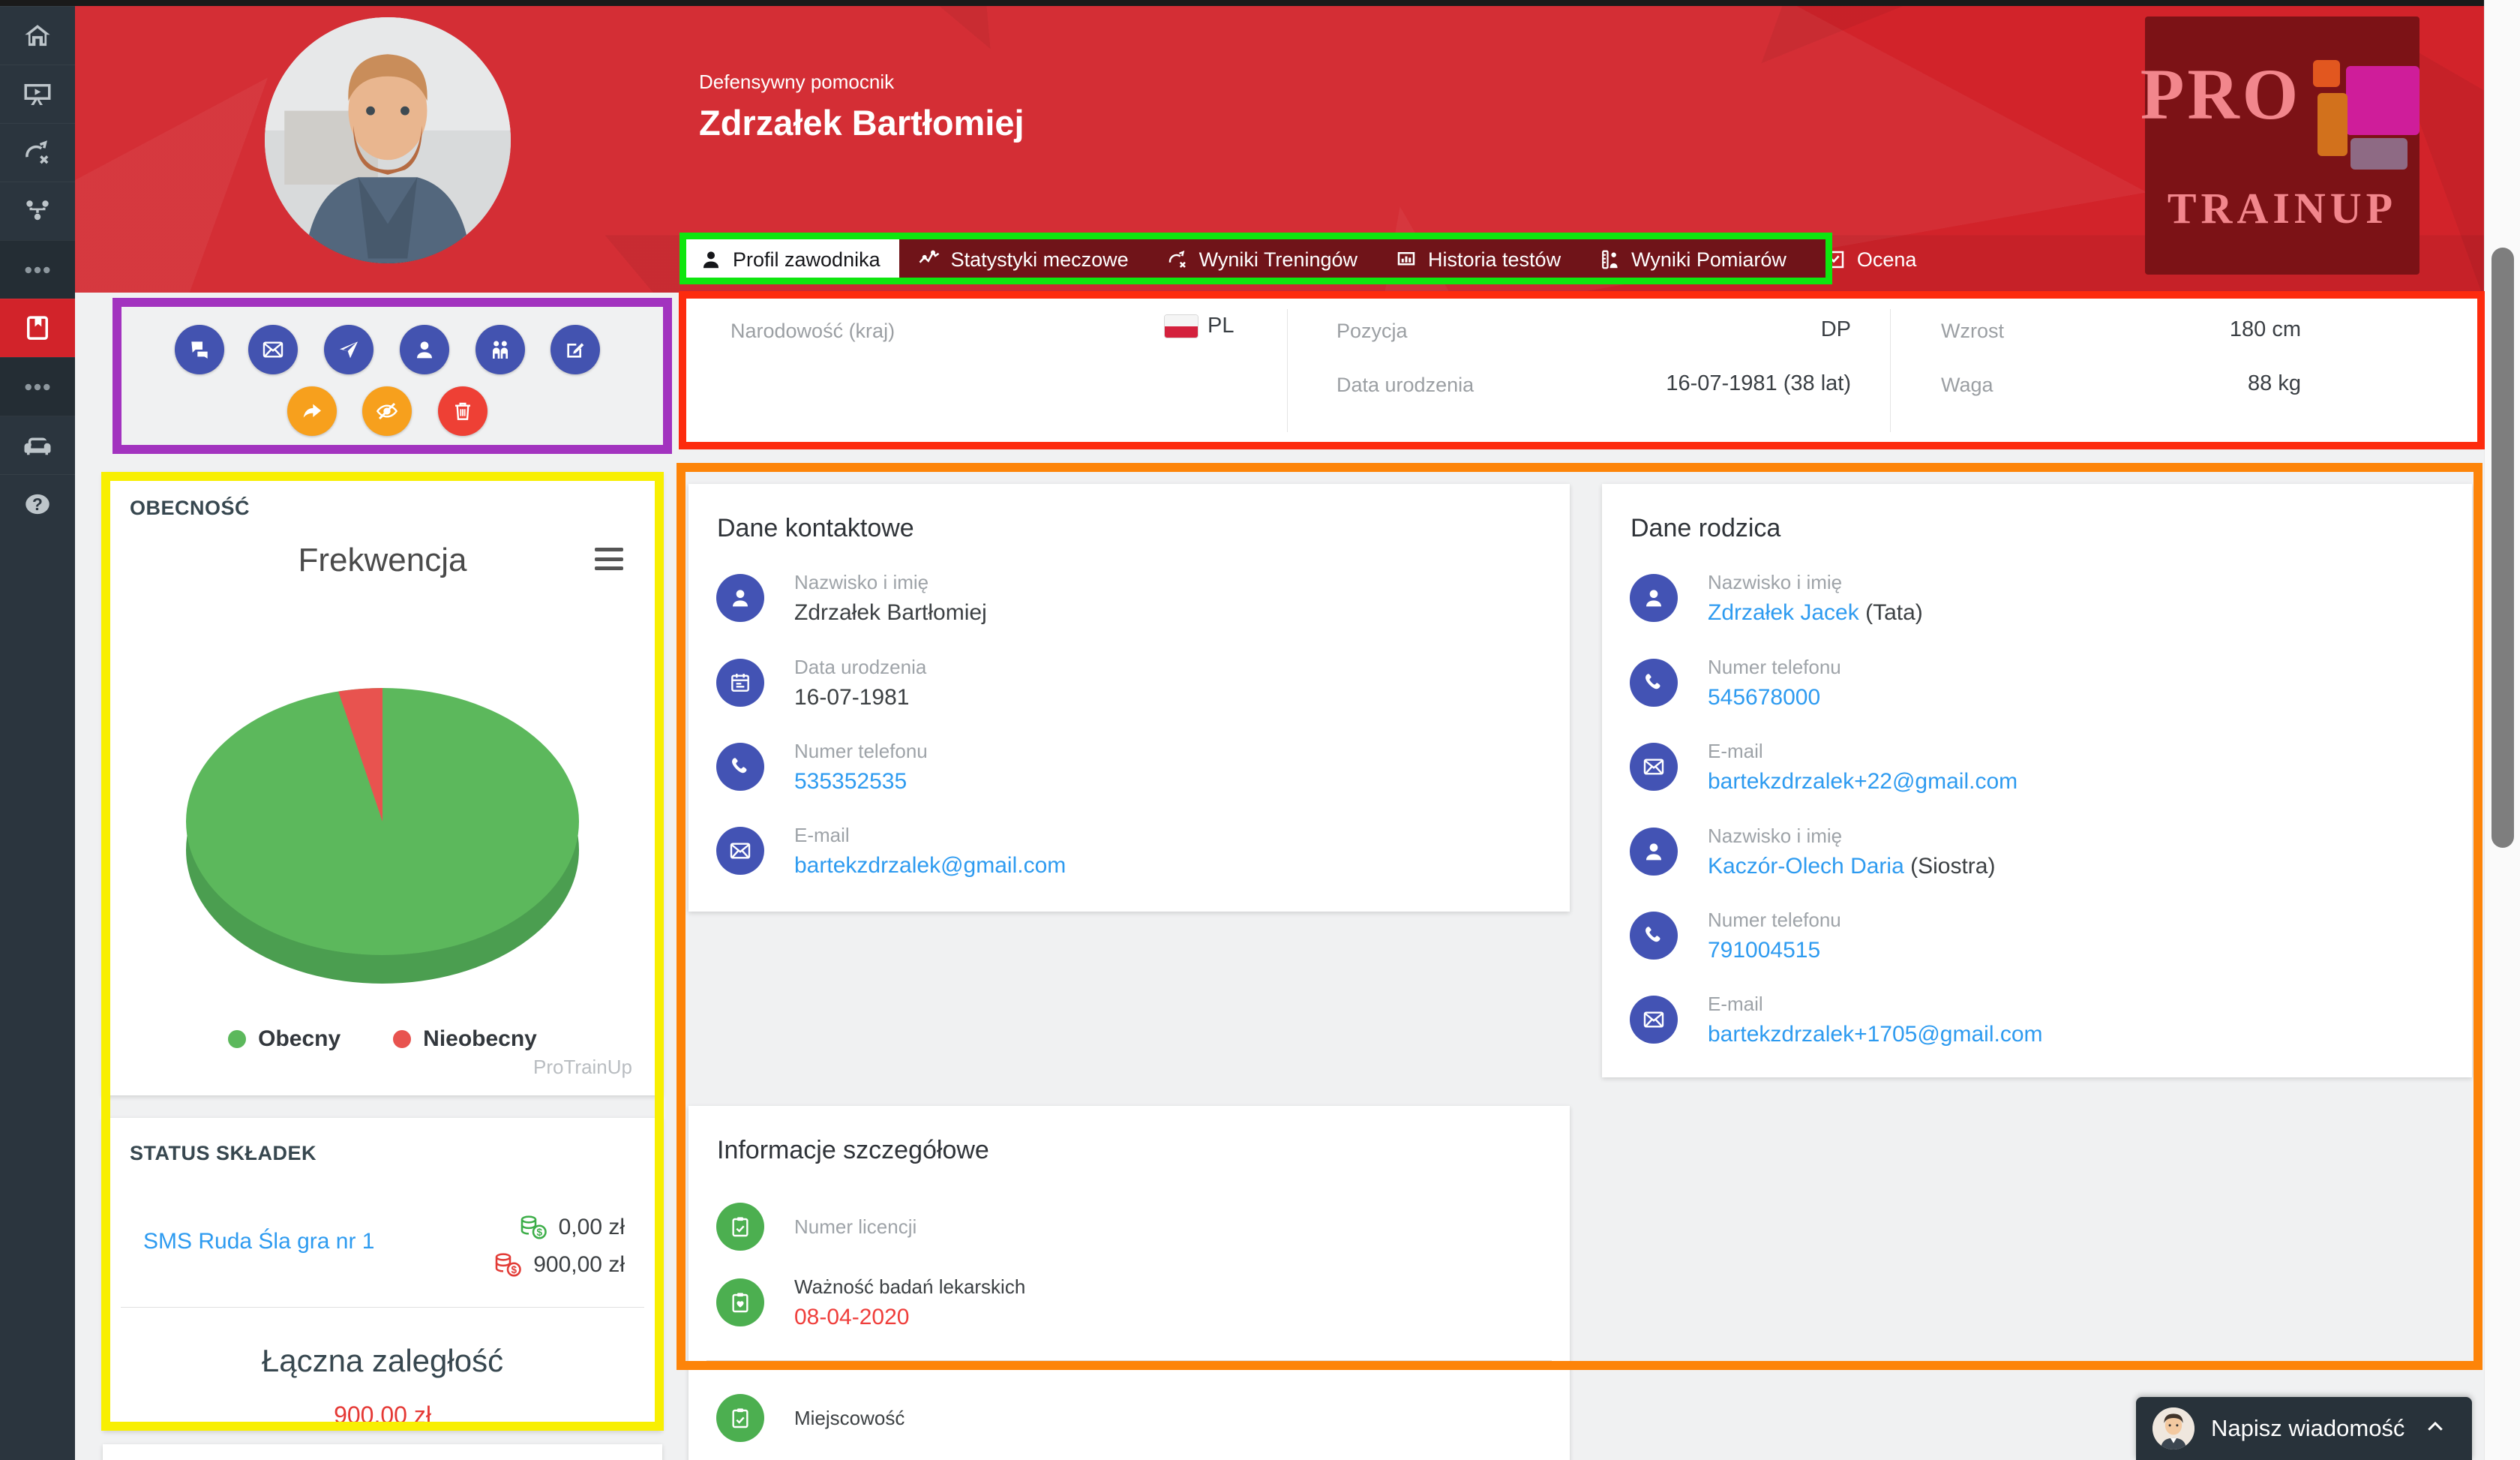  I want to click on fees-item-link: SMS Ruda Śla gra nr 1, so click(259, 1241).